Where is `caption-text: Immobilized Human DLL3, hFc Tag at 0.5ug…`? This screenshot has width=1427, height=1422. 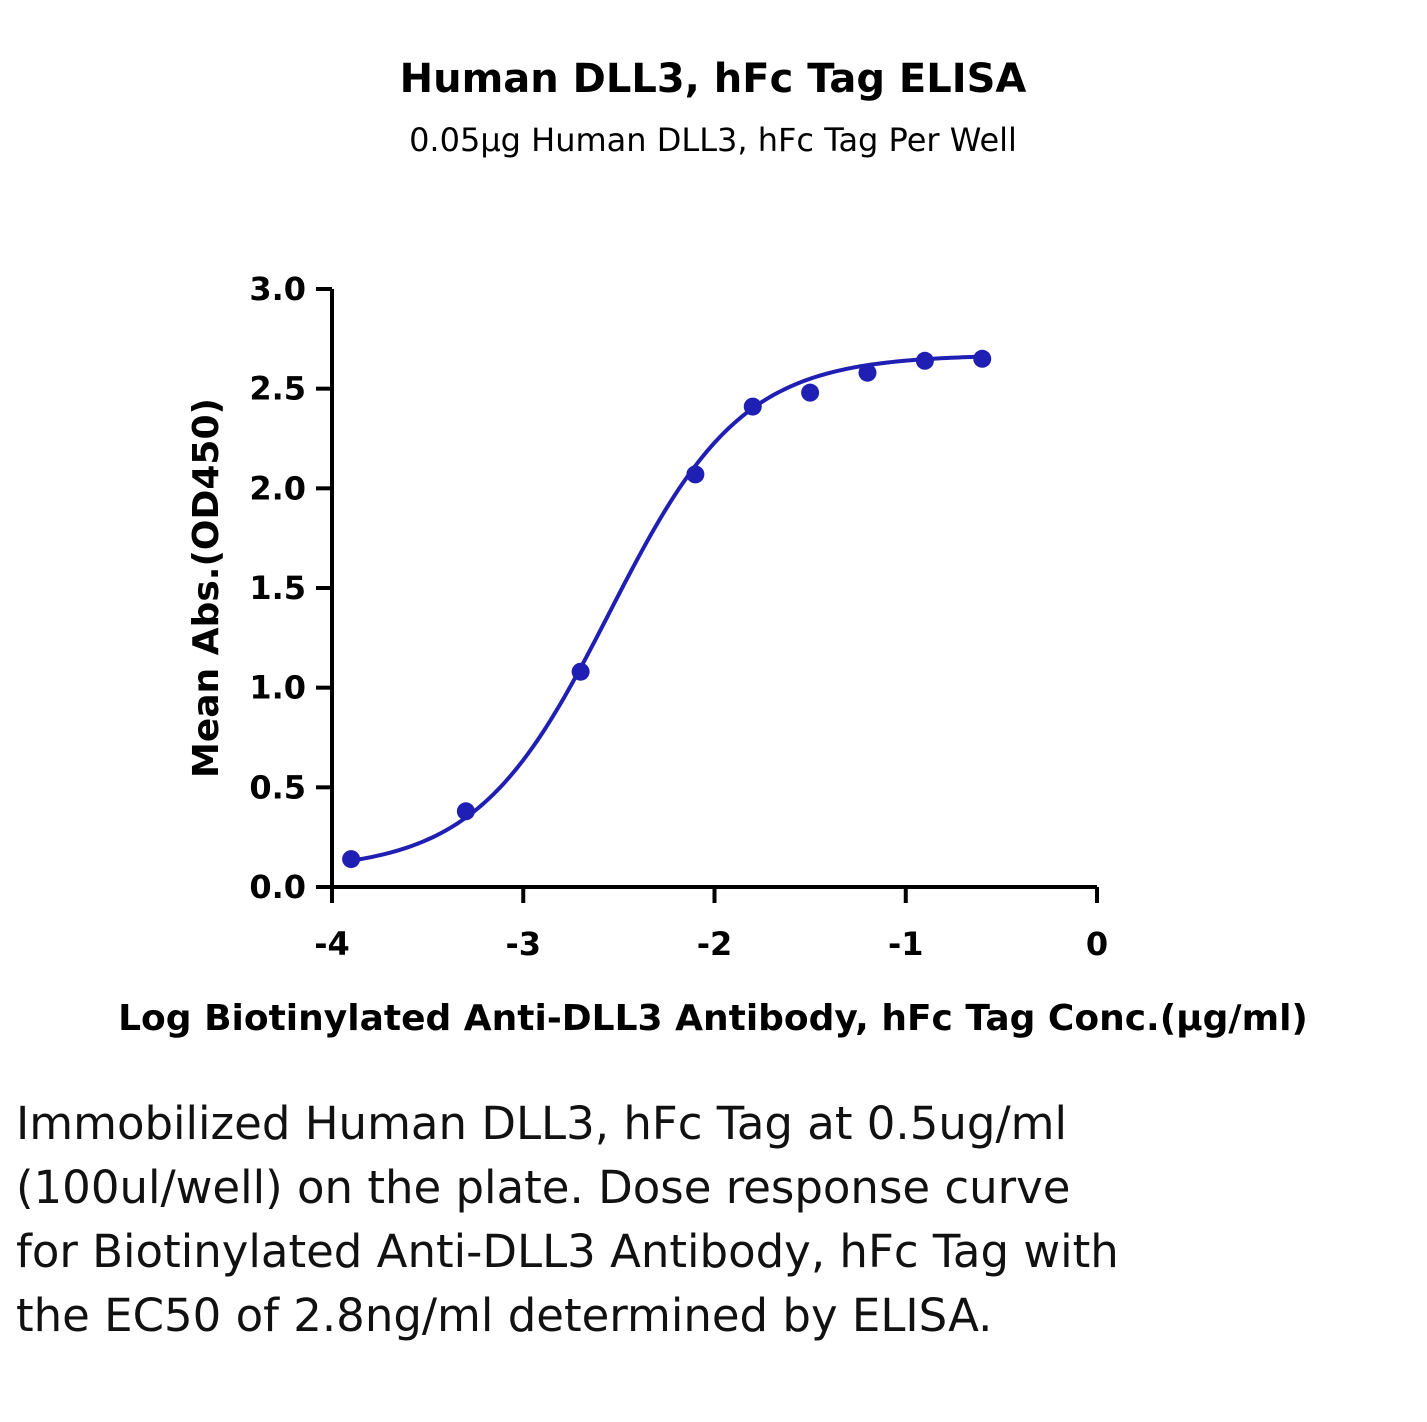
caption-text: Immobilized Human DLL3, hFc Tag at 0.5ug… is located at coordinates (567, 1219).